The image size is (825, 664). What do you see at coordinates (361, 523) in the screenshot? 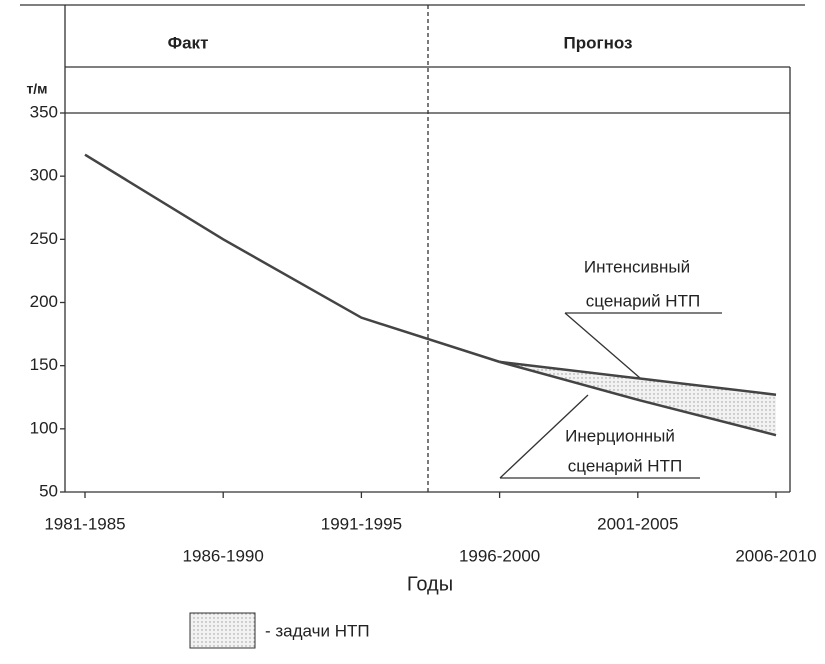
I see `x-tick-label: 1991-1995` at bounding box center [361, 523].